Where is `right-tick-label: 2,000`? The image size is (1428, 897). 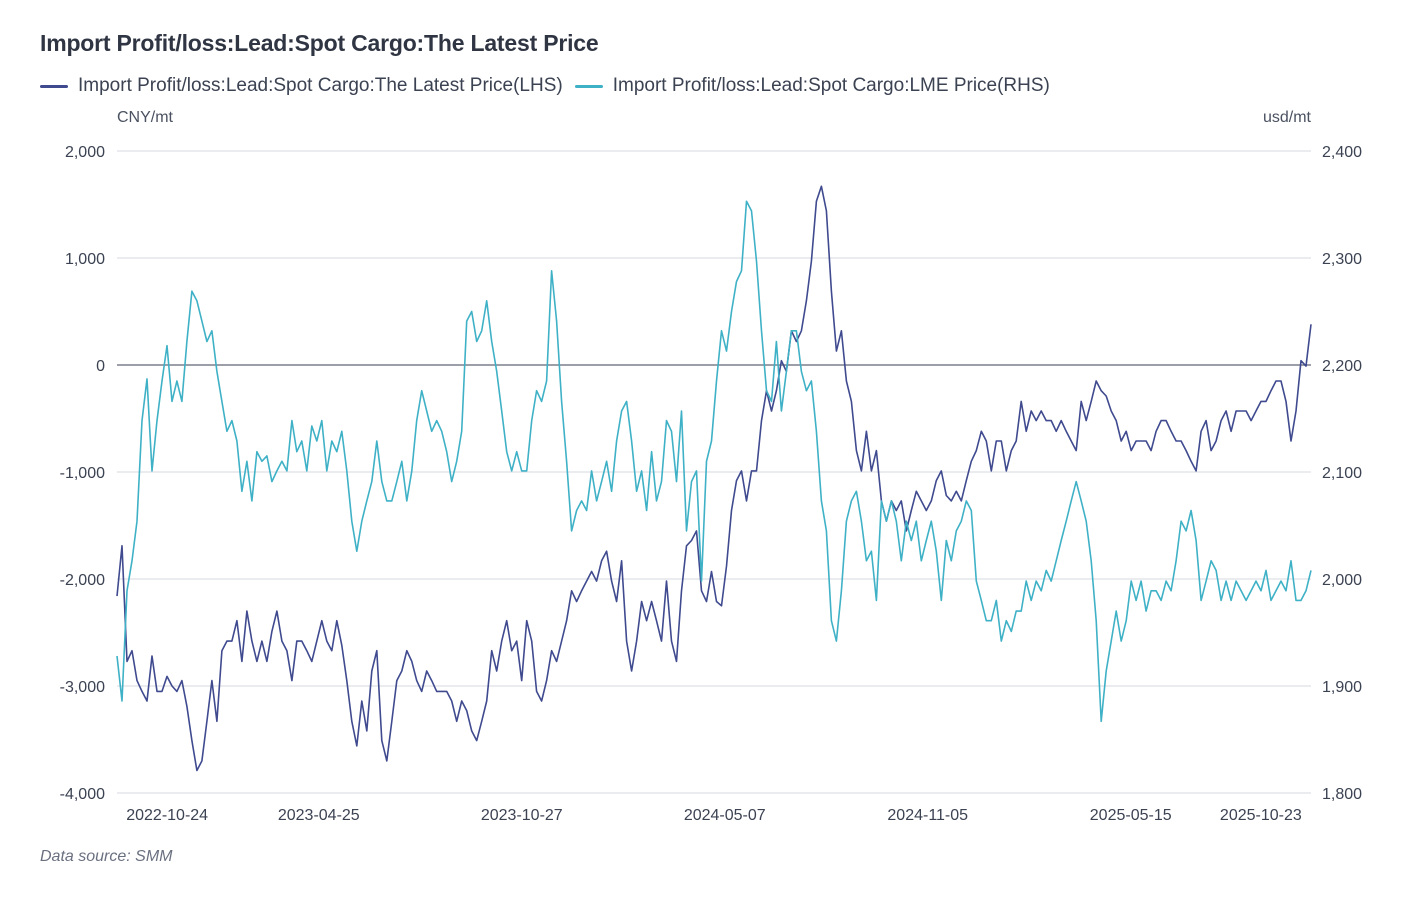 right-tick-label: 2,000 is located at coordinates (1342, 580).